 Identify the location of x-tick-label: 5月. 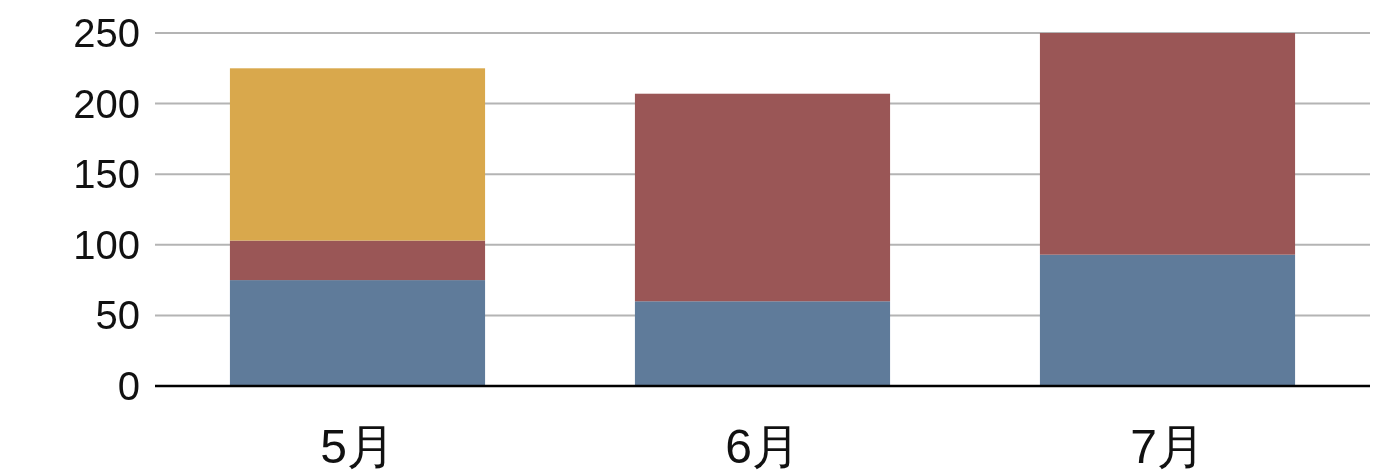
(357, 446).